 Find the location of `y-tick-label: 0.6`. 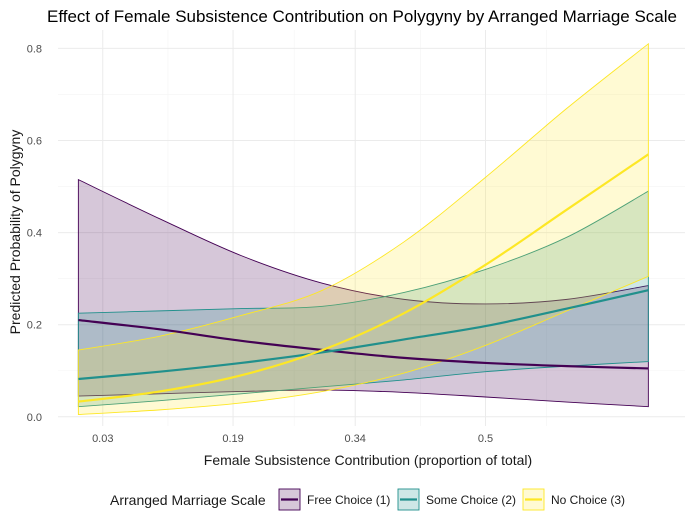

y-tick-label: 0.6 is located at coordinates (34, 142).